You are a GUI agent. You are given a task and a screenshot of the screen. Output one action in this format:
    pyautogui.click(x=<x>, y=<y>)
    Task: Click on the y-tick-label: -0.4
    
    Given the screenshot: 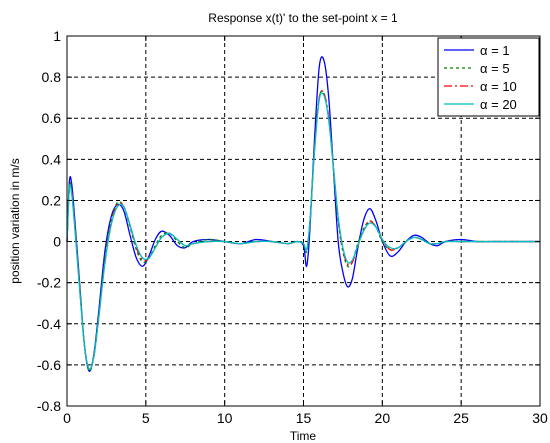 What is the action you would take?
    pyautogui.click(x=49, y=324)
    